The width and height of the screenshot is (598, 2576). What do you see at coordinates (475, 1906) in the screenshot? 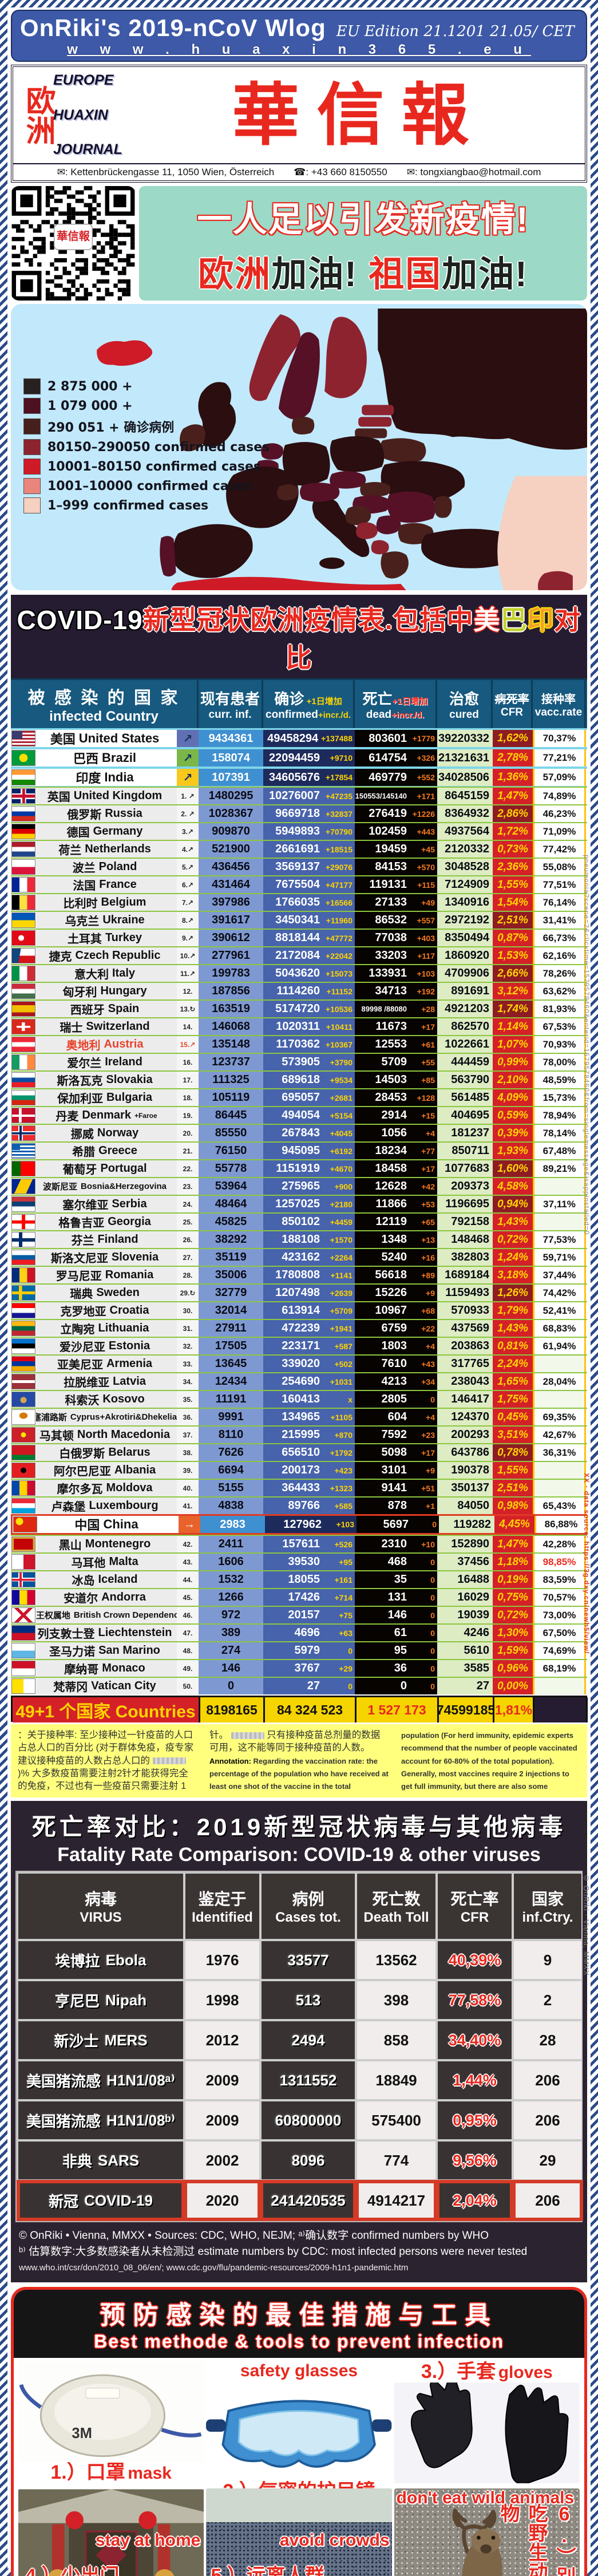
I see `fat-col-cfr: 死亡率 CFR` at bounding box center [475, 1906].